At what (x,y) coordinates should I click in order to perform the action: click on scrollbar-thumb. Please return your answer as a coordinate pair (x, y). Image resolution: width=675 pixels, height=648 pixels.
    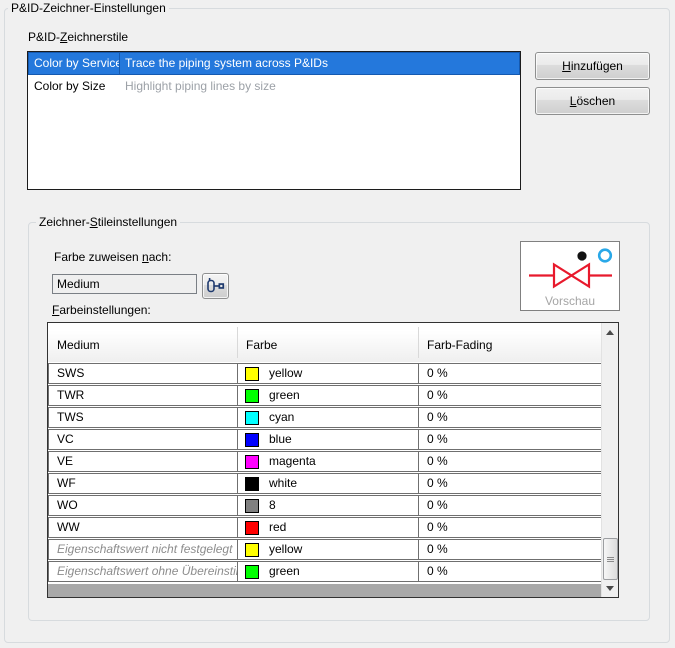
    Looking at the image, I should click on (610, 559).